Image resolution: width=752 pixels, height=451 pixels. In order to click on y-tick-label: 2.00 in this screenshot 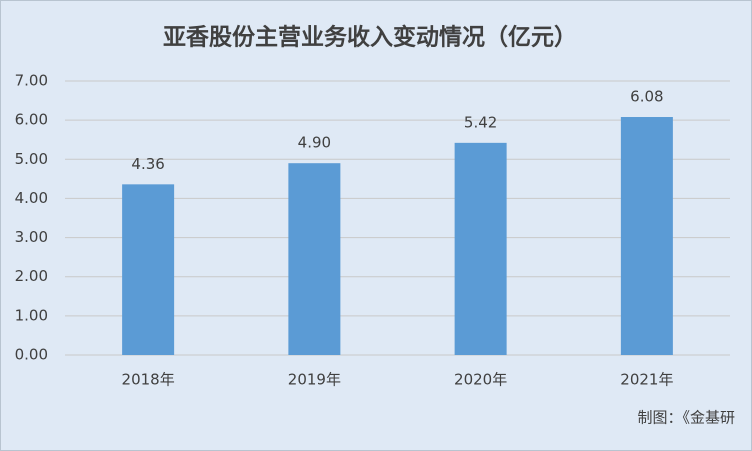, I will do `click(31, 276)`.